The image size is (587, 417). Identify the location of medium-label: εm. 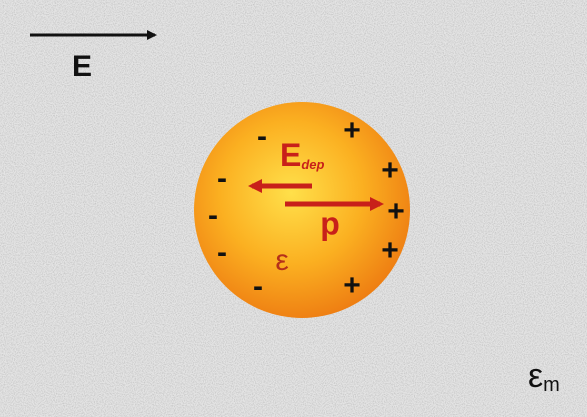
(544, 376).